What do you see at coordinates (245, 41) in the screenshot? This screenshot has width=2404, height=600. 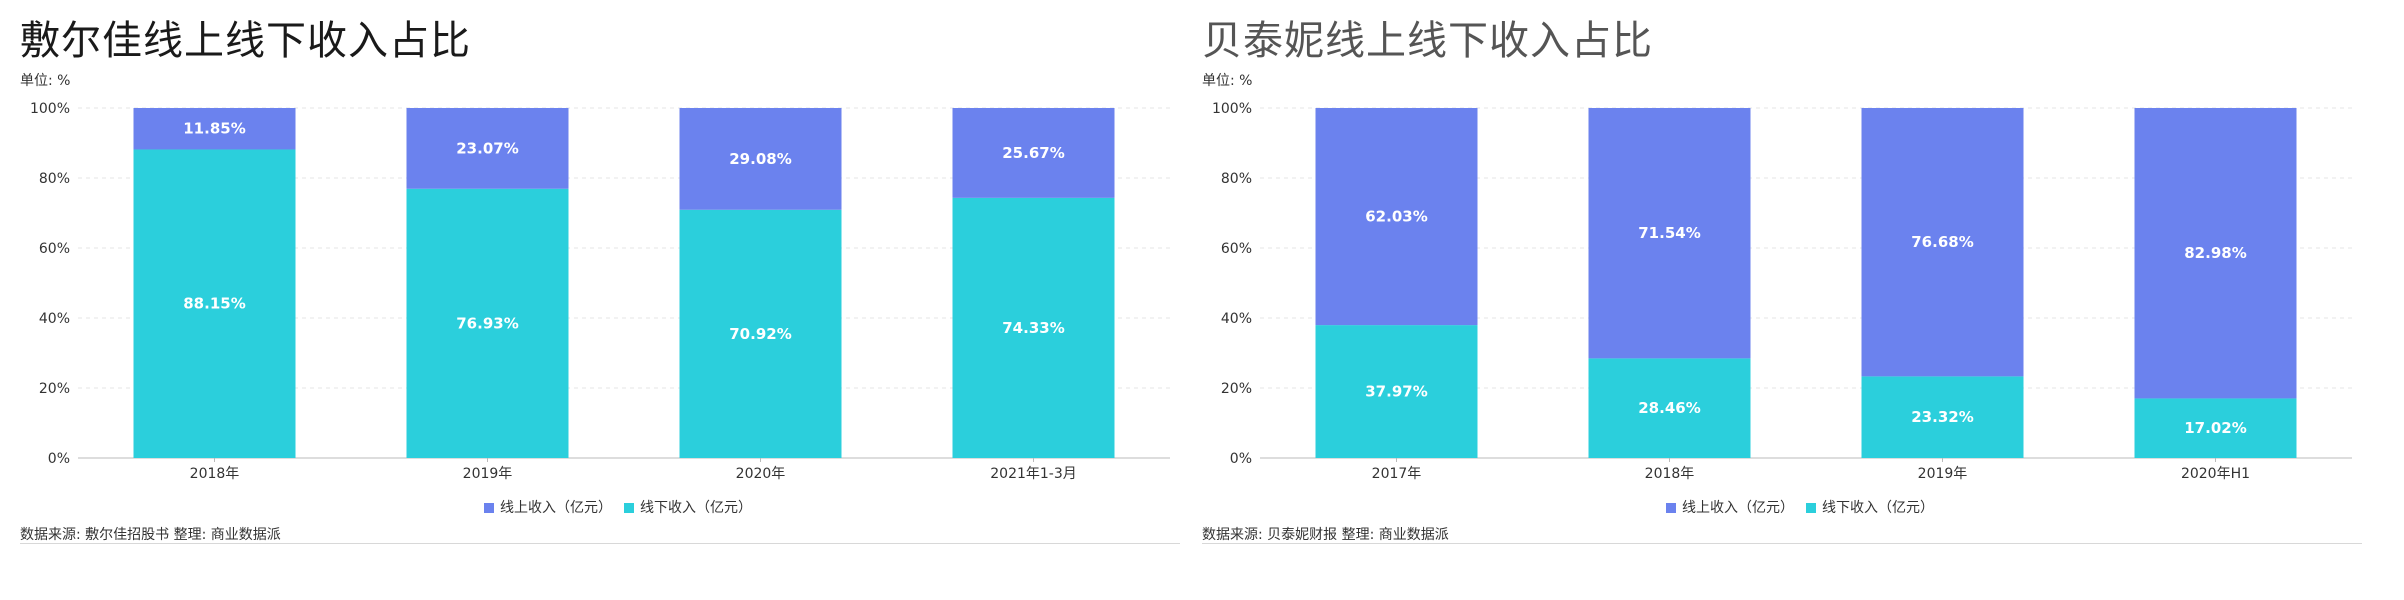 I see `chart-title: 敷尔佳线上线下收入占比` at bounding box center [245, 41].